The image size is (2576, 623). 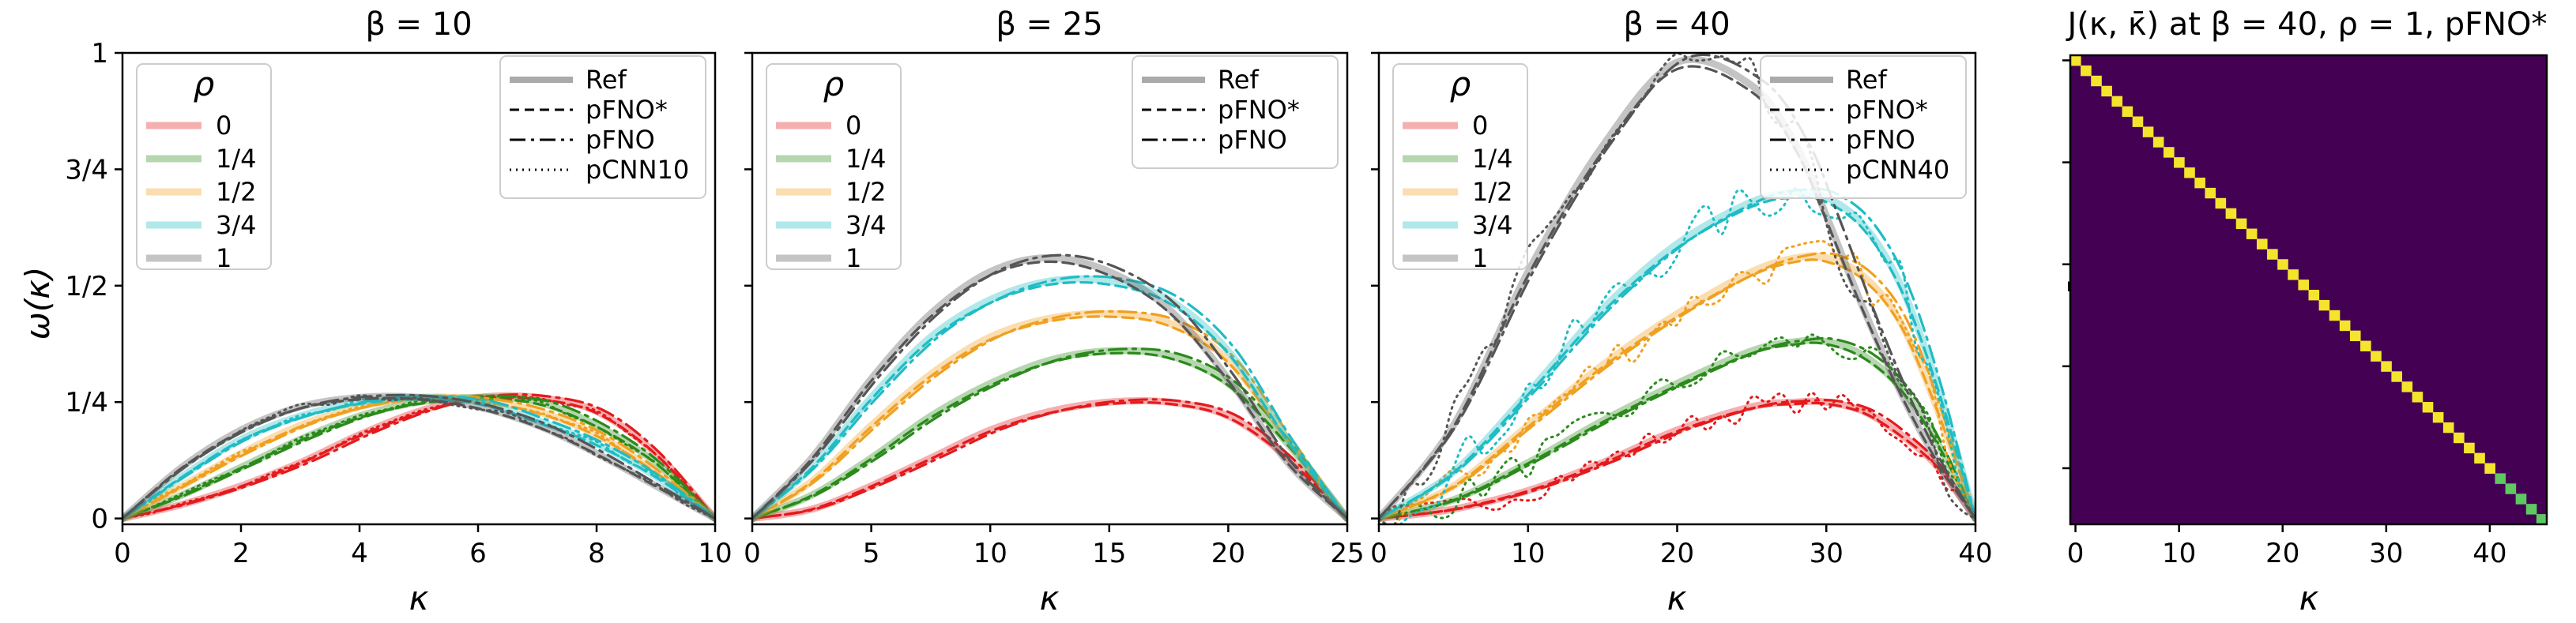 What do you see at coordinates (1677, 459) in the screenshot?
I see `series-line-rho-0-pfno` at bounding box center [1677, 459].